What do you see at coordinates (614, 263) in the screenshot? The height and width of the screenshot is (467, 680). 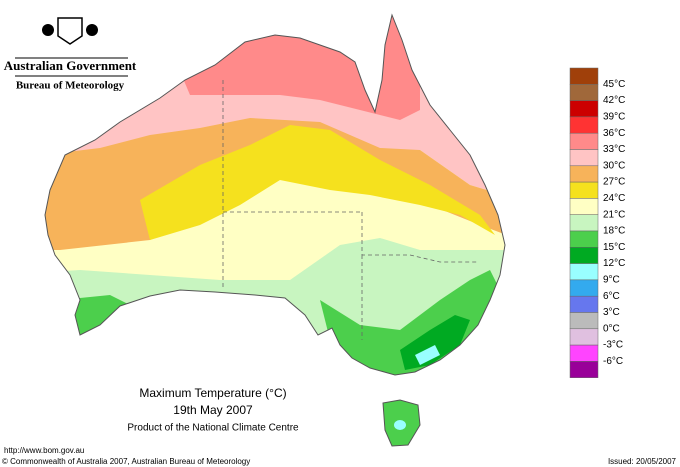 I see `legend-label: 12°C` at bounding box center [614, 263].